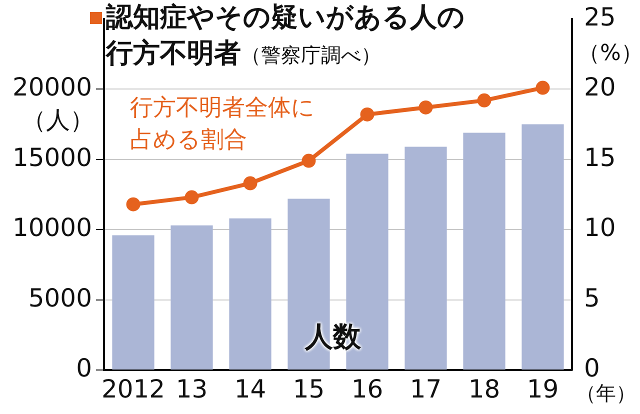 This screenshot has width=640, height=414. What do you see at coordinates (308, 389) in the screenshot?
I see `x-tick-label: 15` at bounding box center [308, 389].